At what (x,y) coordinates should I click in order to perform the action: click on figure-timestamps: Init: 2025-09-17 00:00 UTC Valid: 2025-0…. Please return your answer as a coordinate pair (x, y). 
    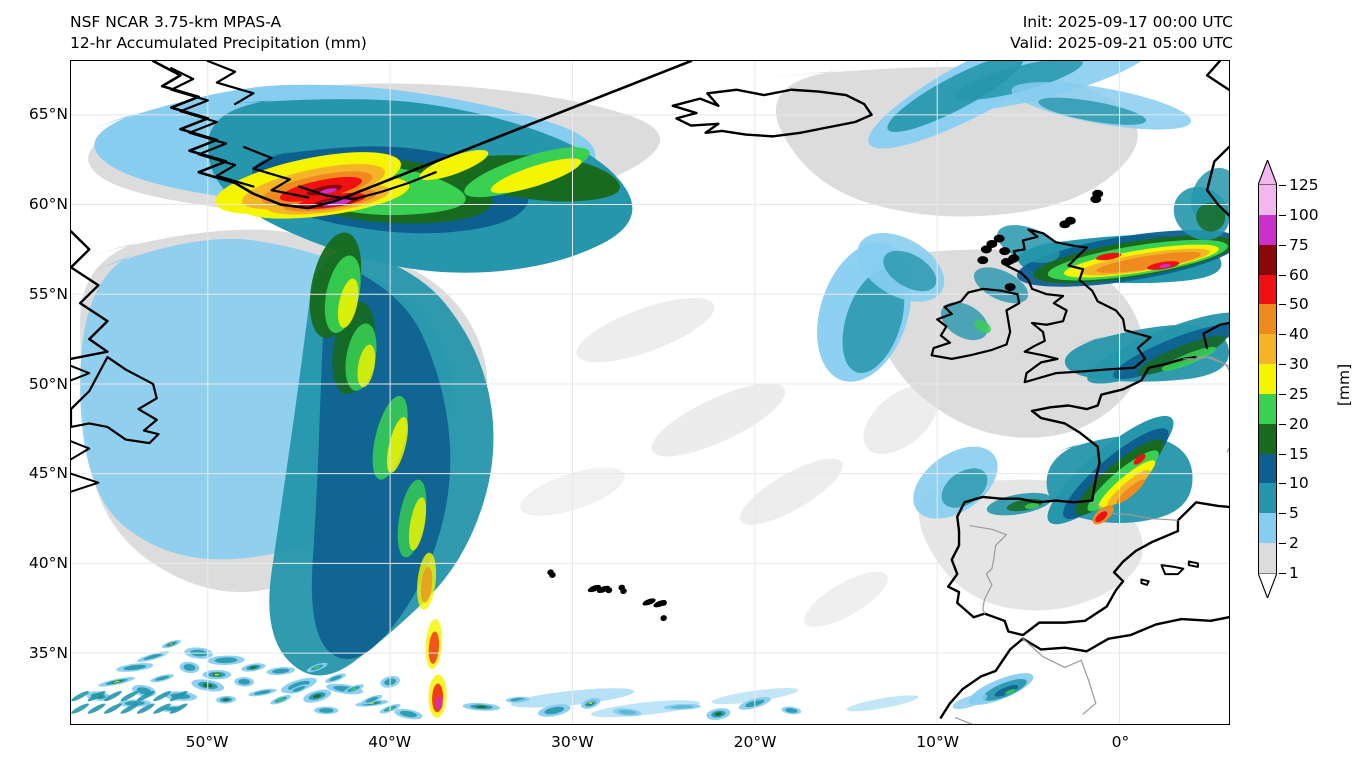
    Looking at the image, I should click on (1121, 33).